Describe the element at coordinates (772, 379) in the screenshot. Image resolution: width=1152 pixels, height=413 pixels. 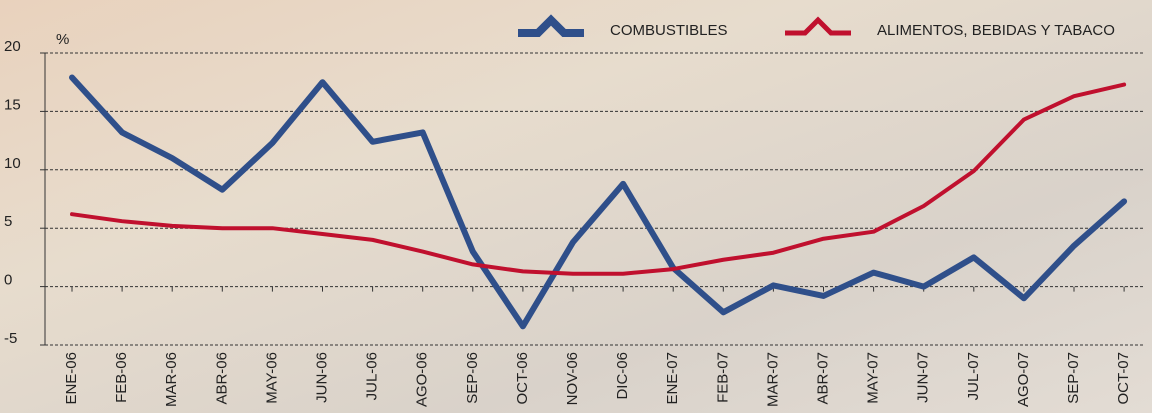
I see `x-tick-label: MAR-07` at that location.